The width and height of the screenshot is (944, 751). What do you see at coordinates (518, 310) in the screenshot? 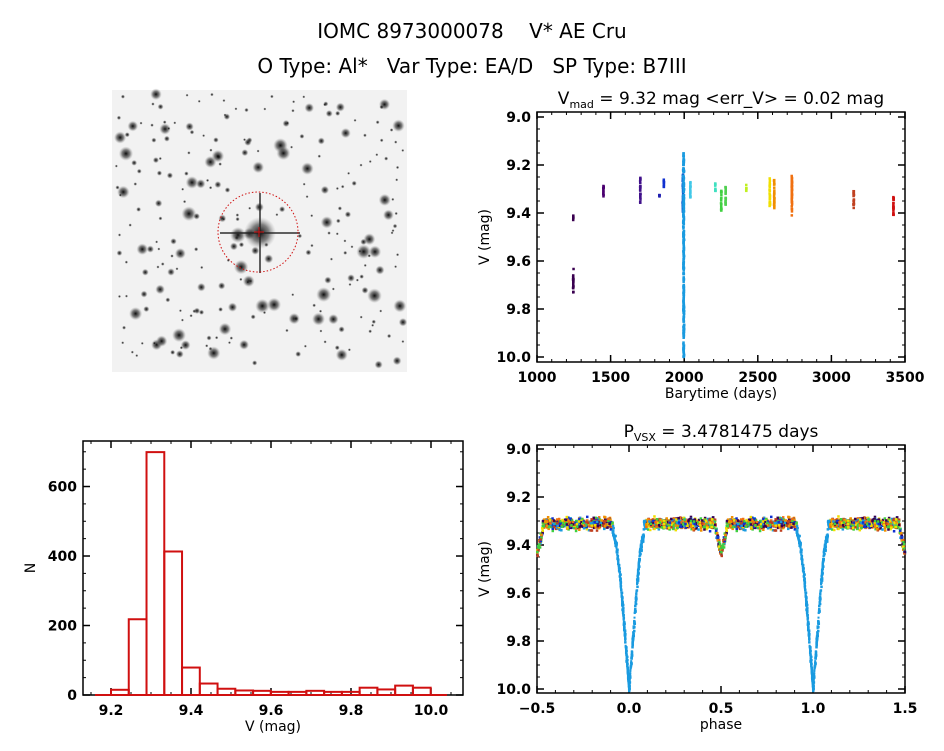
I see `y-tick-label: 9.8` at bounding box center [518, 310].